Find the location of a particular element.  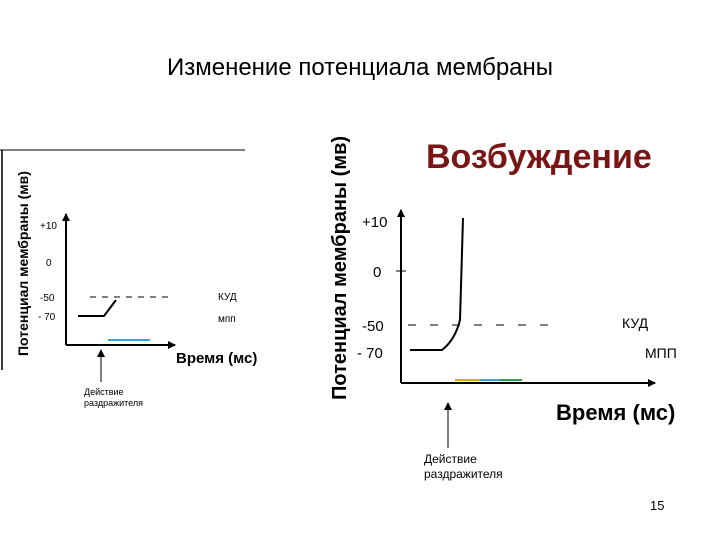

large-tick-minus50: -50 is located at coordinates (373, 326).